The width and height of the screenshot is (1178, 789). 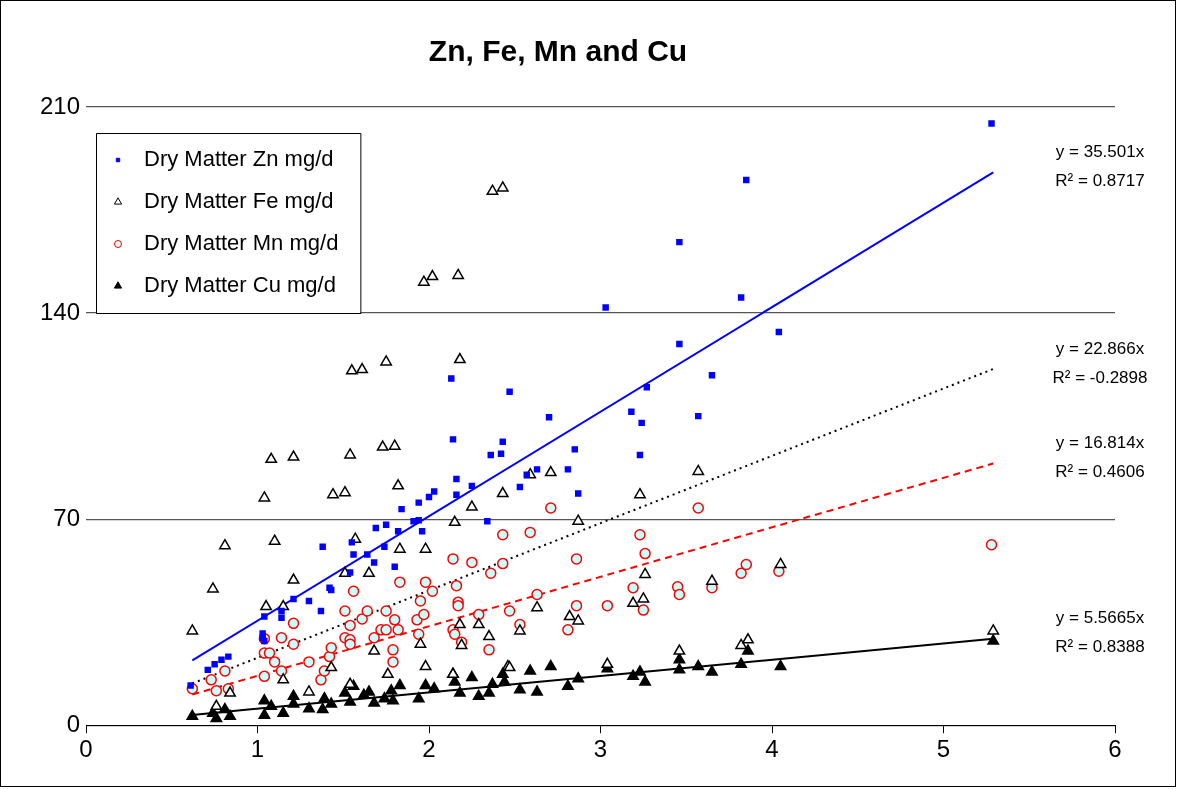 What do you see at coordinates (59, 105) in the screenshot?
I see `y-tick-label: 210` at bounding box center [59, 105].